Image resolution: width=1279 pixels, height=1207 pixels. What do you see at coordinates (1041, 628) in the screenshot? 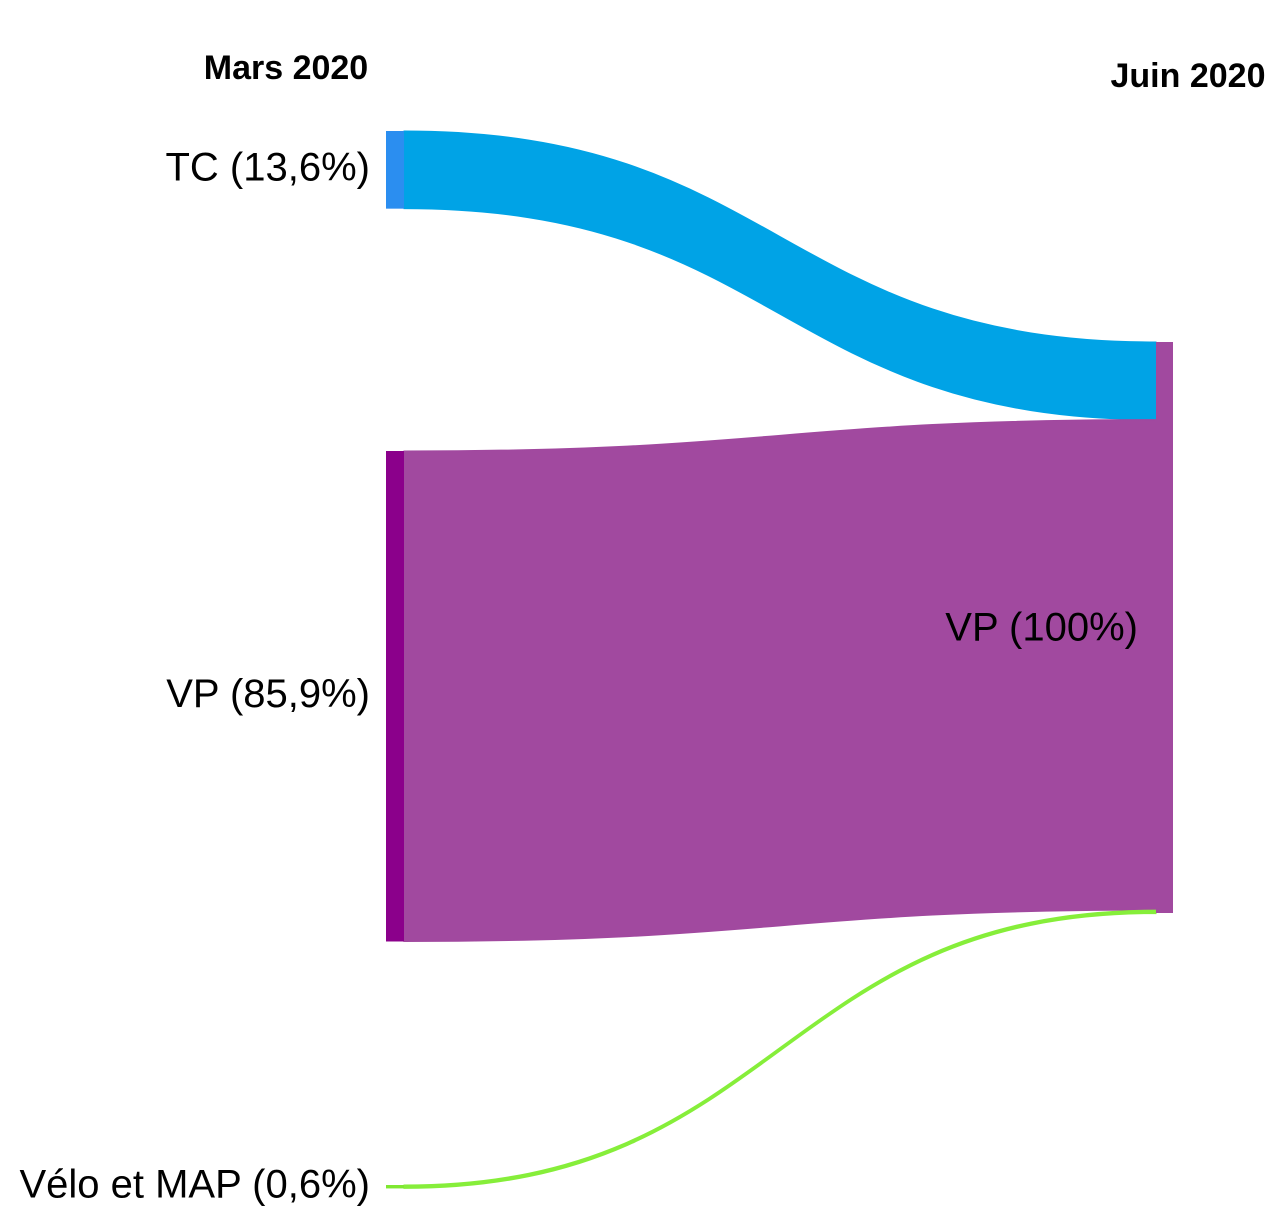
I see `target-label: VP (100%)` at bounding box center [1041, 628].